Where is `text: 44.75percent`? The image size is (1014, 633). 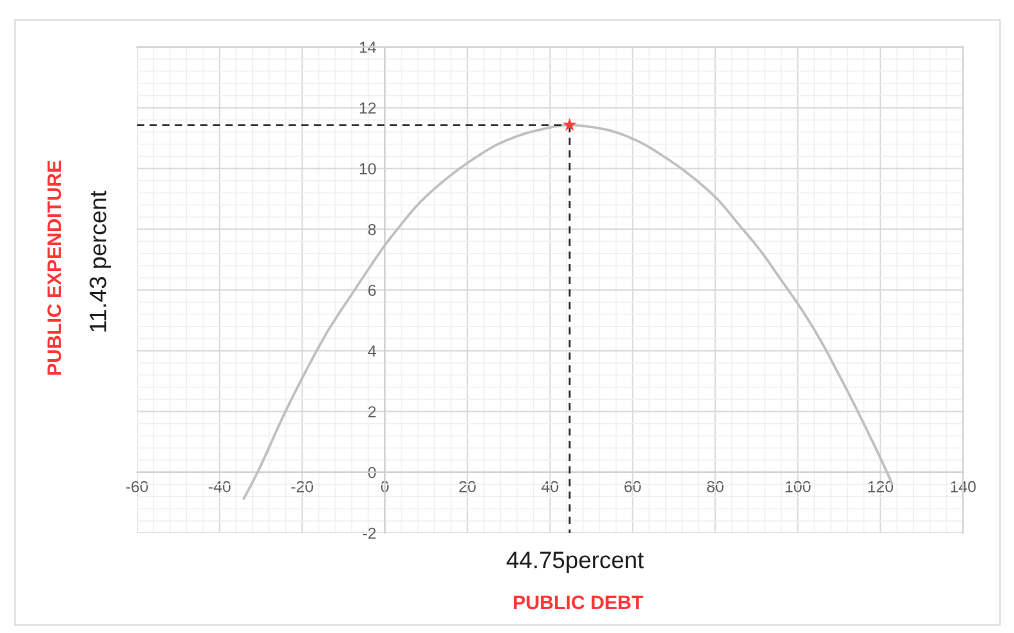 text: 44.75percent is located at coordinates (575, 562).